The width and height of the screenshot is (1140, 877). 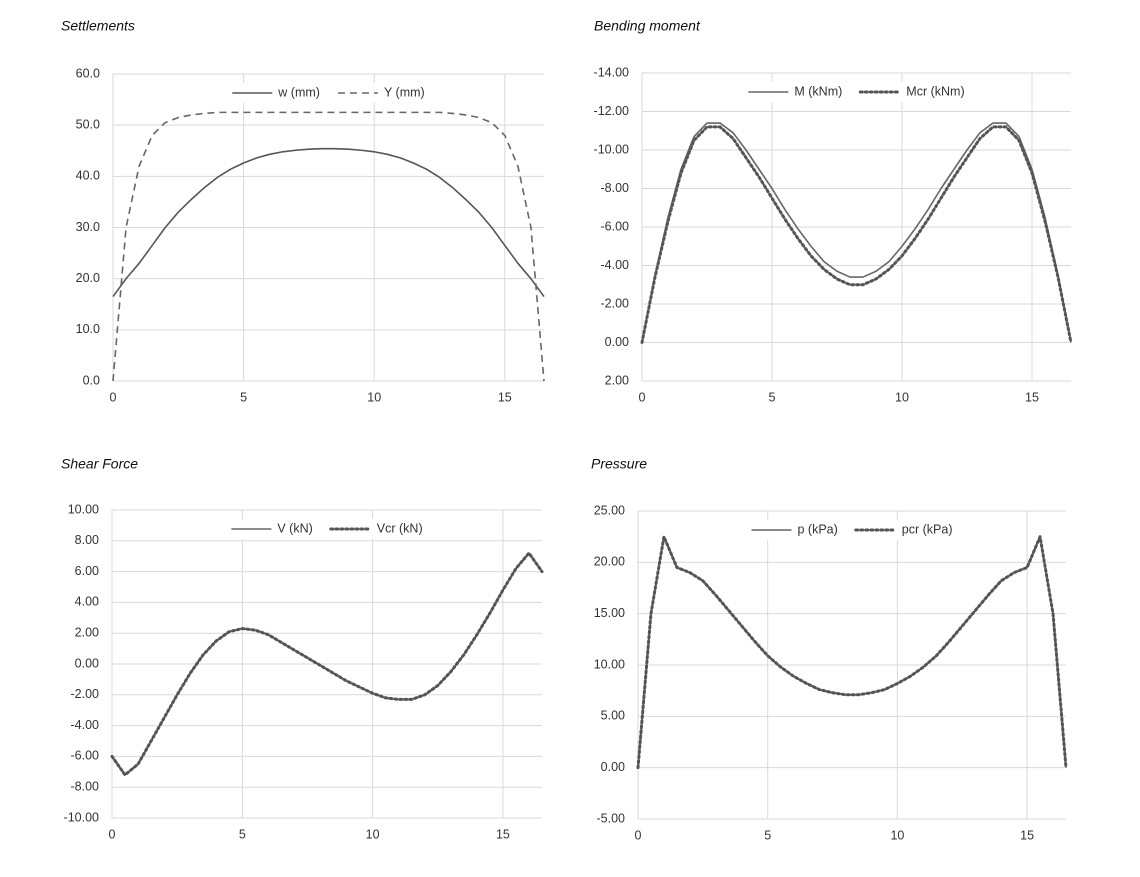 I want to click on legend-label: p (kPa), so click(x=818, y=529).